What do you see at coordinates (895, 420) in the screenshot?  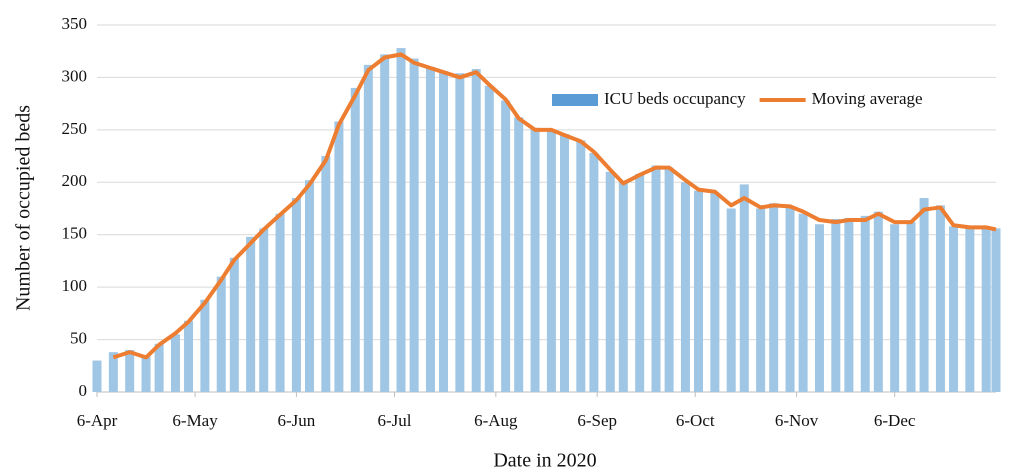 I see `x-tick-label: 6-Dec` at bounding box center [895, 420].